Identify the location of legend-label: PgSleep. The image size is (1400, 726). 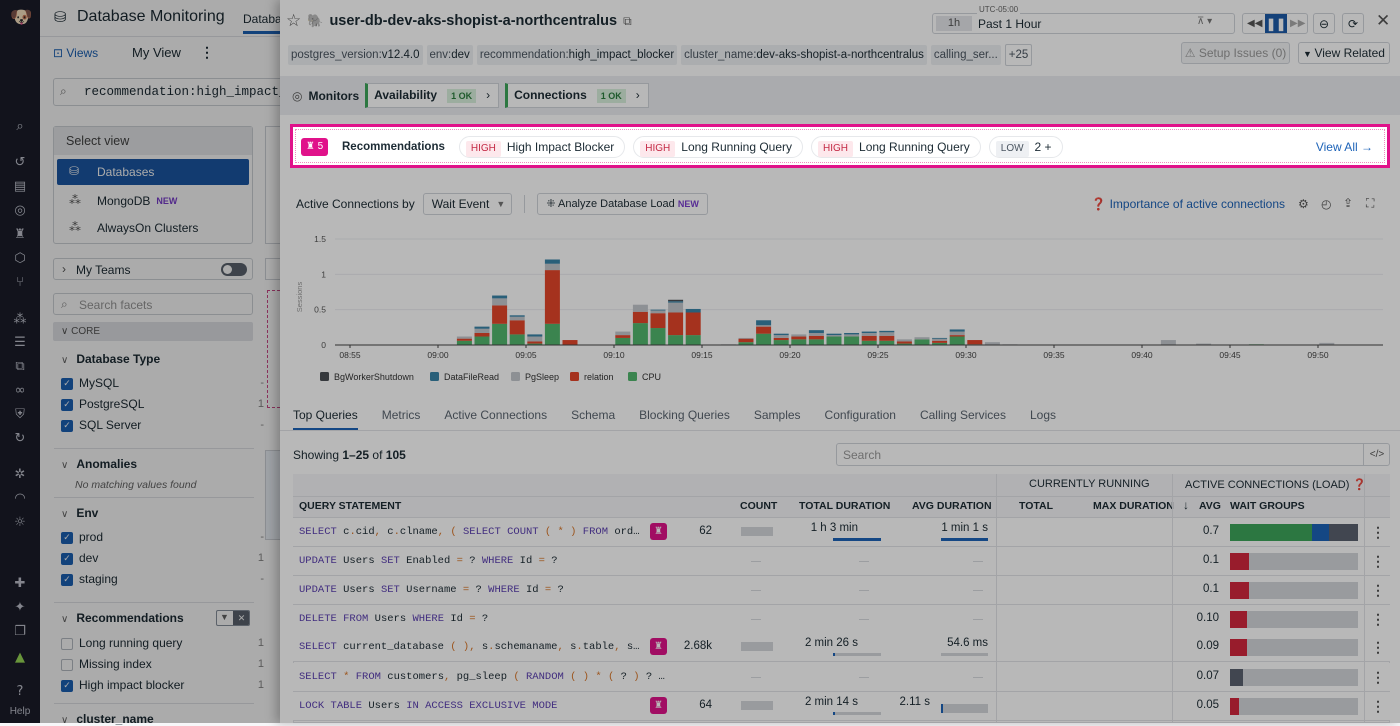
(542, 377).